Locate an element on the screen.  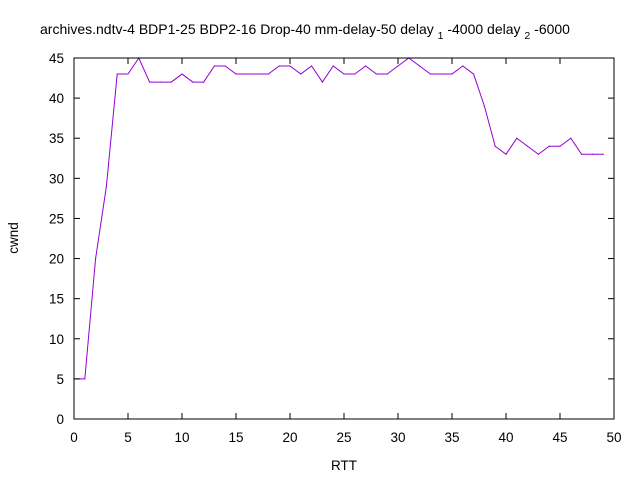
x-tick-label: 25 is located at coordinates (343, 437).